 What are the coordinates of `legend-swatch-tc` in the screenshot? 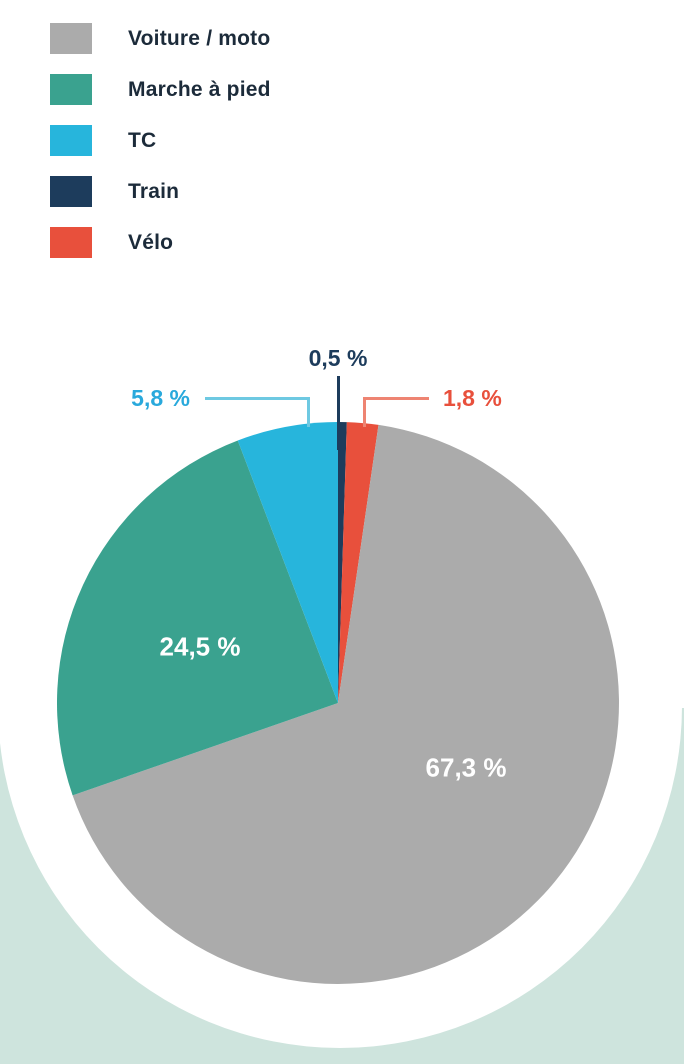 It's located at (71, 140).